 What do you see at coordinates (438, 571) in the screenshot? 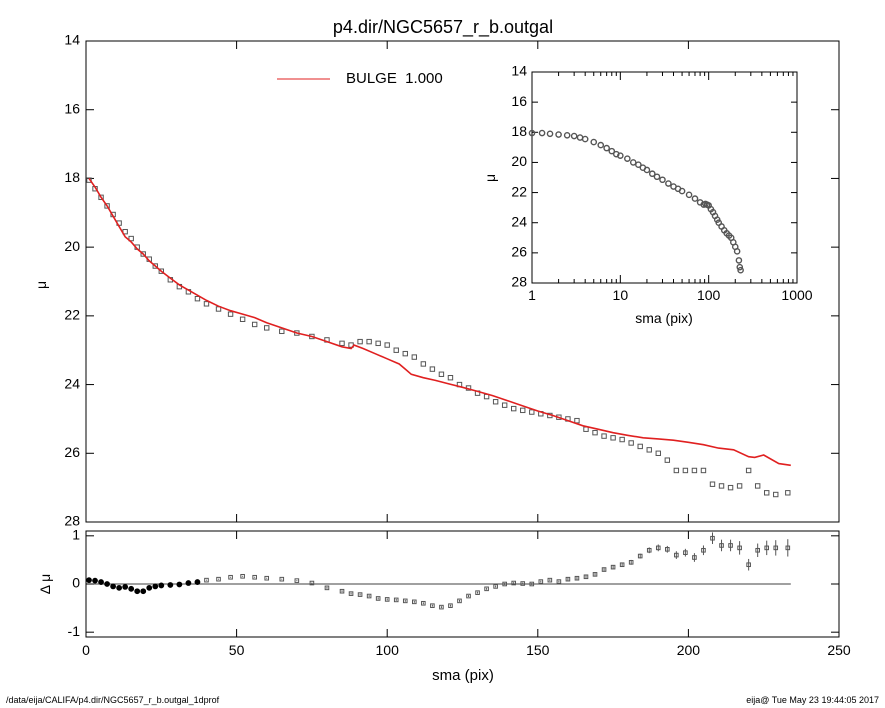
I see `residual-data-points` at bounding box center [438, 571].